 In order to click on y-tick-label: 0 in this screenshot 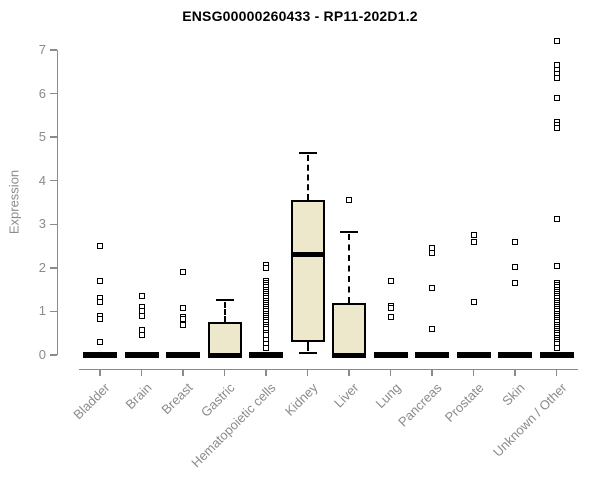, I will do `click(42, 354)`.